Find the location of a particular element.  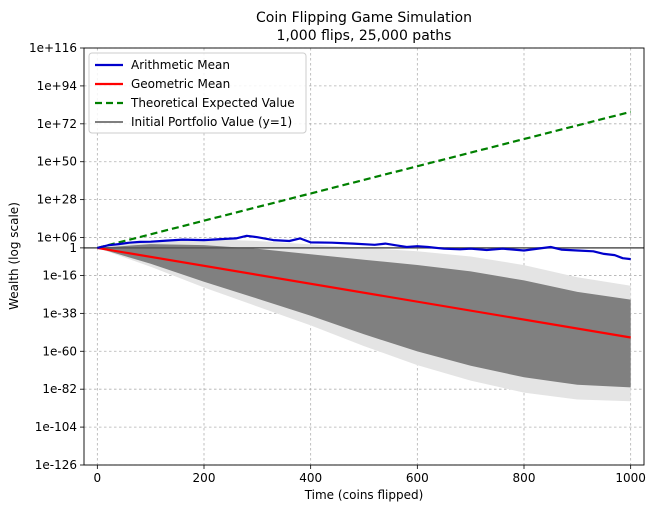

x-tick-label: 1000 is located at coordinates (630, 478).